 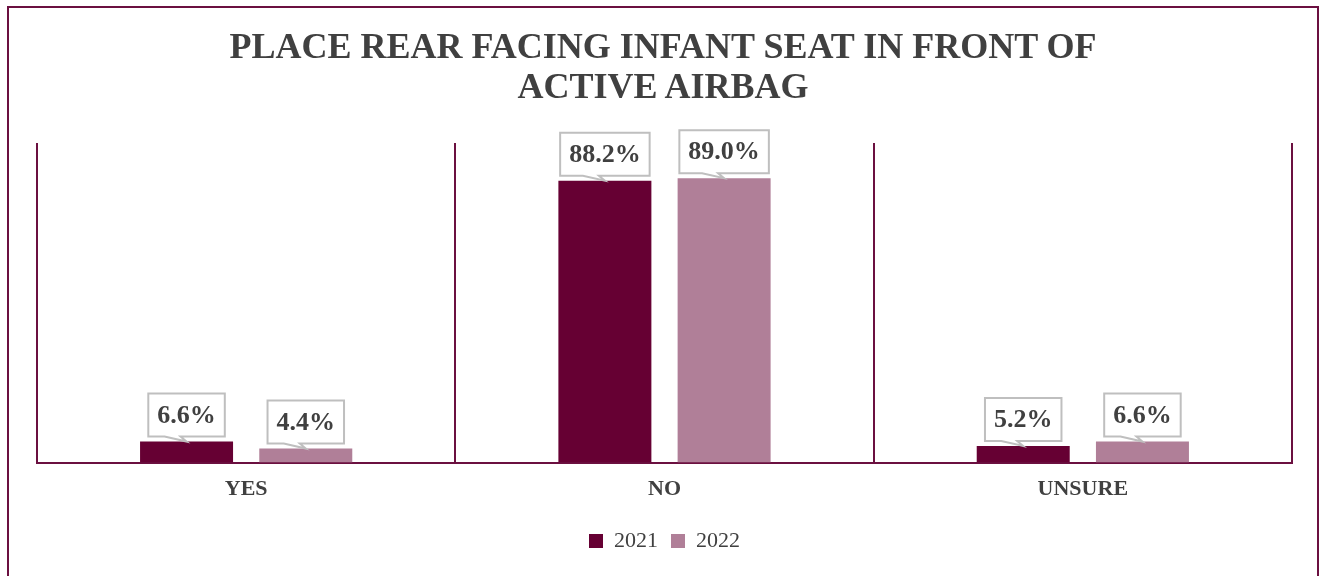 I want to click on bar, so click(x=306, y=455).